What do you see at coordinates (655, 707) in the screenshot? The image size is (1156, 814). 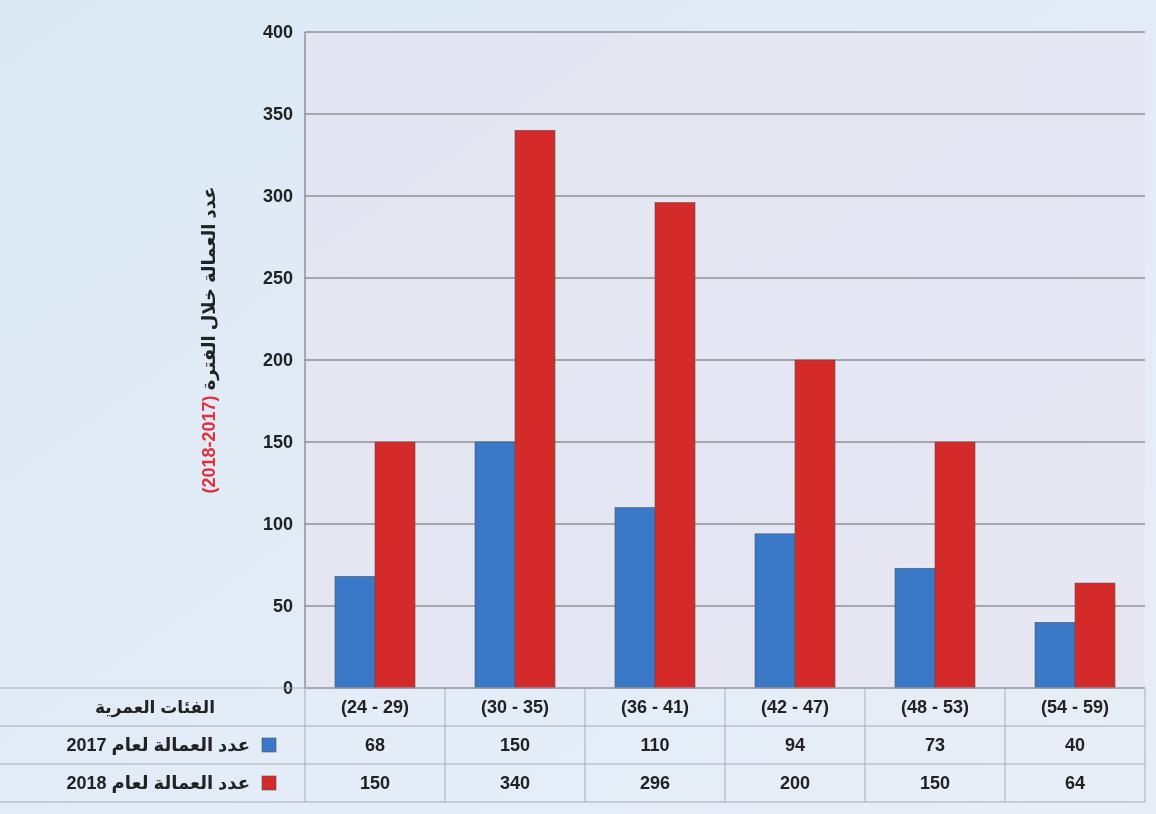 I see `x-tick-label: (36 - 41)` at bounding box center [655, 707].